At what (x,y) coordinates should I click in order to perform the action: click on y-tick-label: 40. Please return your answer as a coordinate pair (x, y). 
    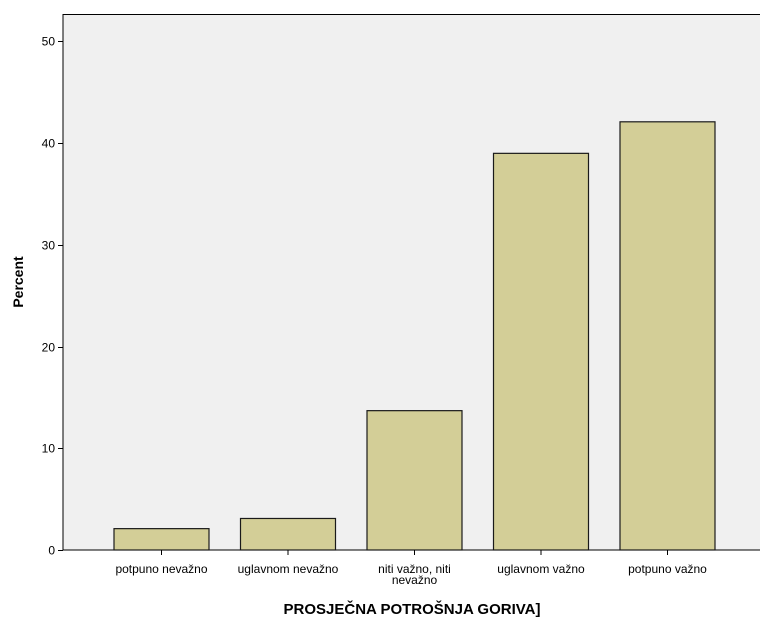
    Looking at the image, I should click on (49, 144).